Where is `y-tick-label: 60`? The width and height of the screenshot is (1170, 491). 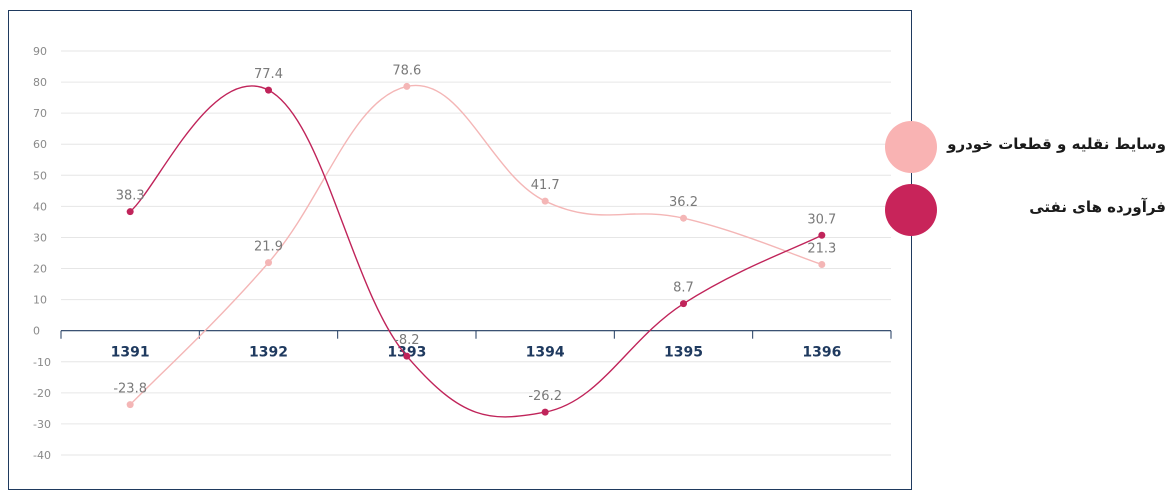
y-tick-label: 60 is located at coordinates (40, 144).